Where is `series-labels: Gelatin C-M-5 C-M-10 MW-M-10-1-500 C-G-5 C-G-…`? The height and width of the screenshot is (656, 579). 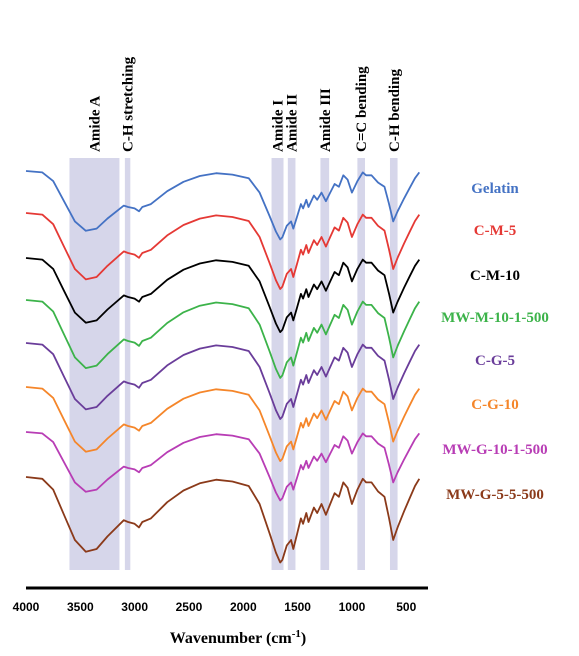 series-labels: Gelatin C-M-5 C-M-10 MW-M-10-1-500 C-G-5 C-G-… is located at coordinates (495, 342).